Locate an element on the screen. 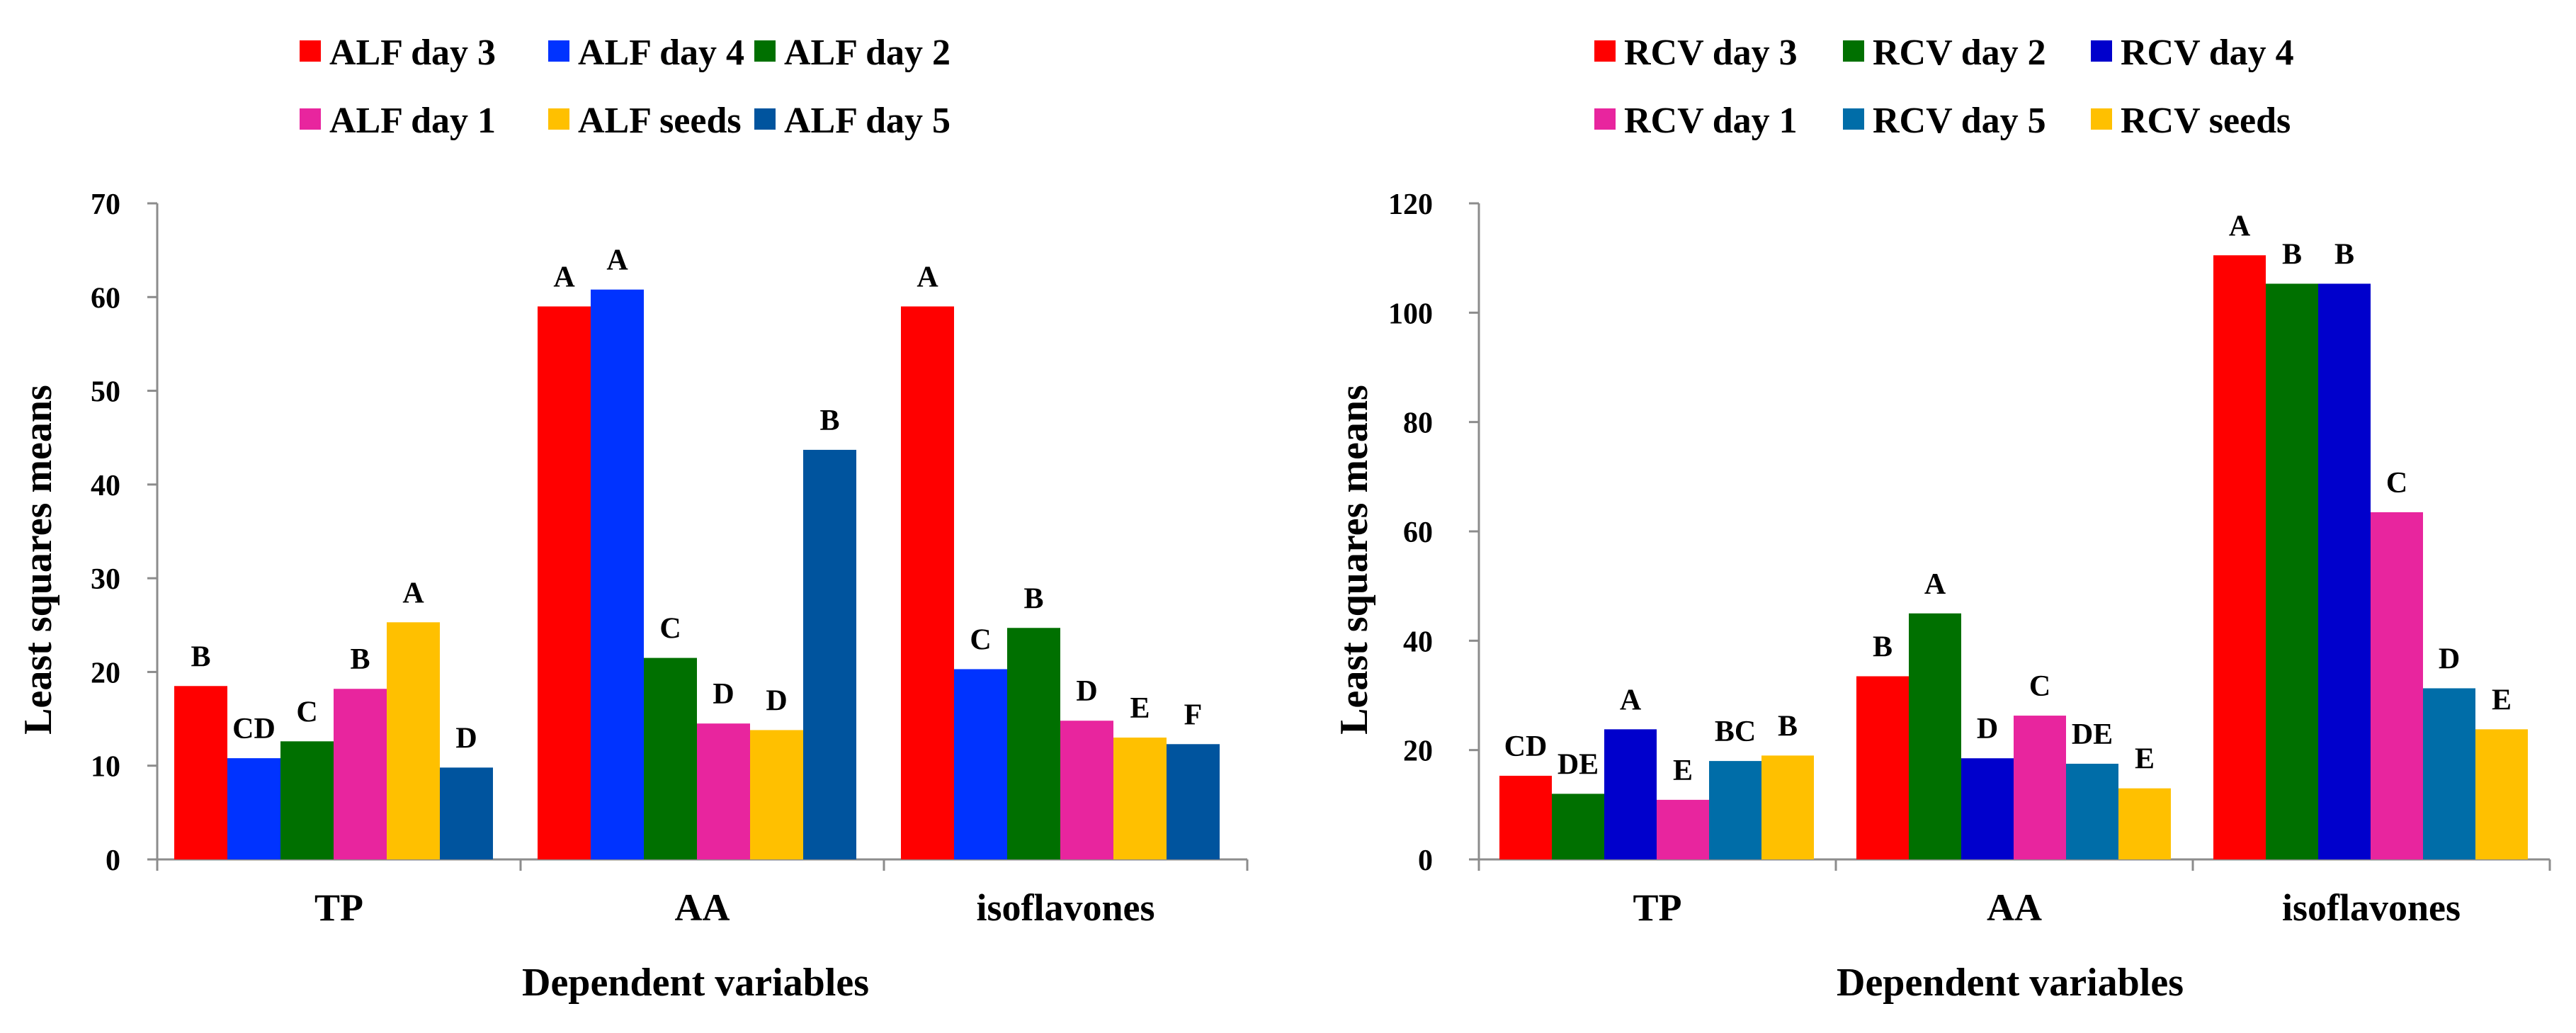 The width and height of the screenshot is (2576, 1033). y-tick-label: 10 is located at coordinates (105, 767).